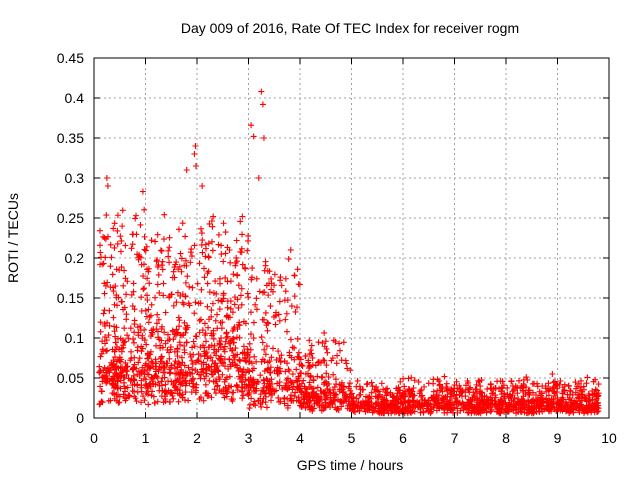 The width and height of the screenshot is (640, 480). Describe the element at coordinates (350, 465) in the screenshot. I see `x-axis-label: GPS time / hours` at that location.